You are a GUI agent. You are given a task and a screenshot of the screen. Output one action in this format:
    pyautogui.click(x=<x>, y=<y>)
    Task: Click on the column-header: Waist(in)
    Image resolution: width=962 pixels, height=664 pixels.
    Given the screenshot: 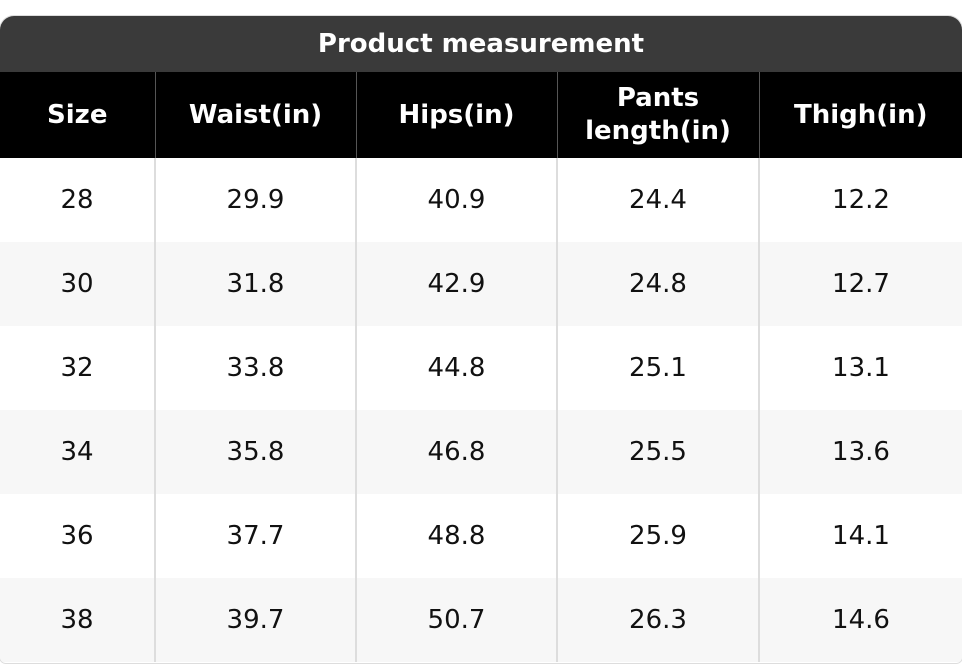 What is the action you would take?
    pyautogui.click(x=255, y=115)
    